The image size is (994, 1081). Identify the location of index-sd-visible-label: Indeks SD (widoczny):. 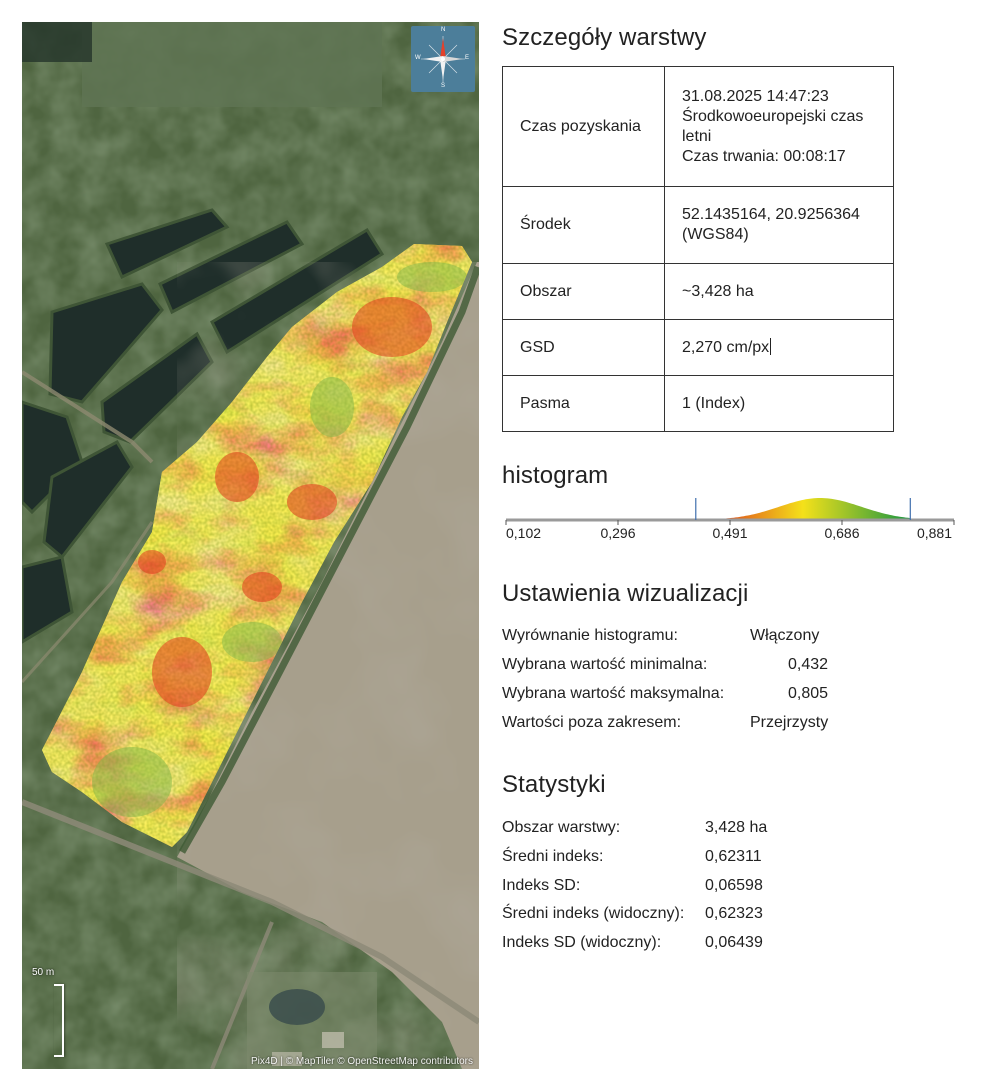
(582, 942).